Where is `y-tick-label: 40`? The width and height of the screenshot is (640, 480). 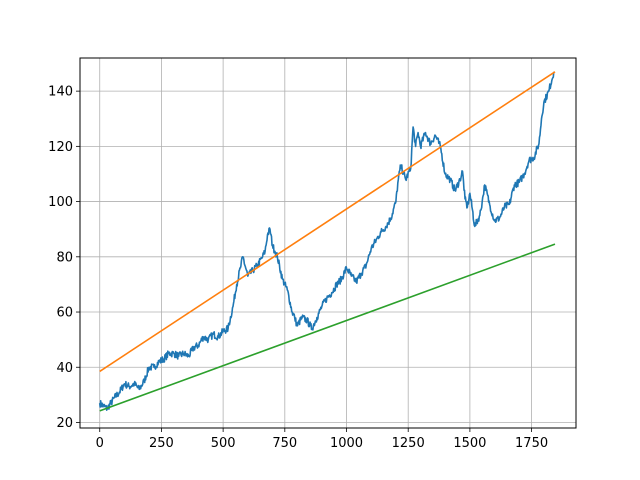 y-tick-label: 40 is located at coordinates (64, 368).